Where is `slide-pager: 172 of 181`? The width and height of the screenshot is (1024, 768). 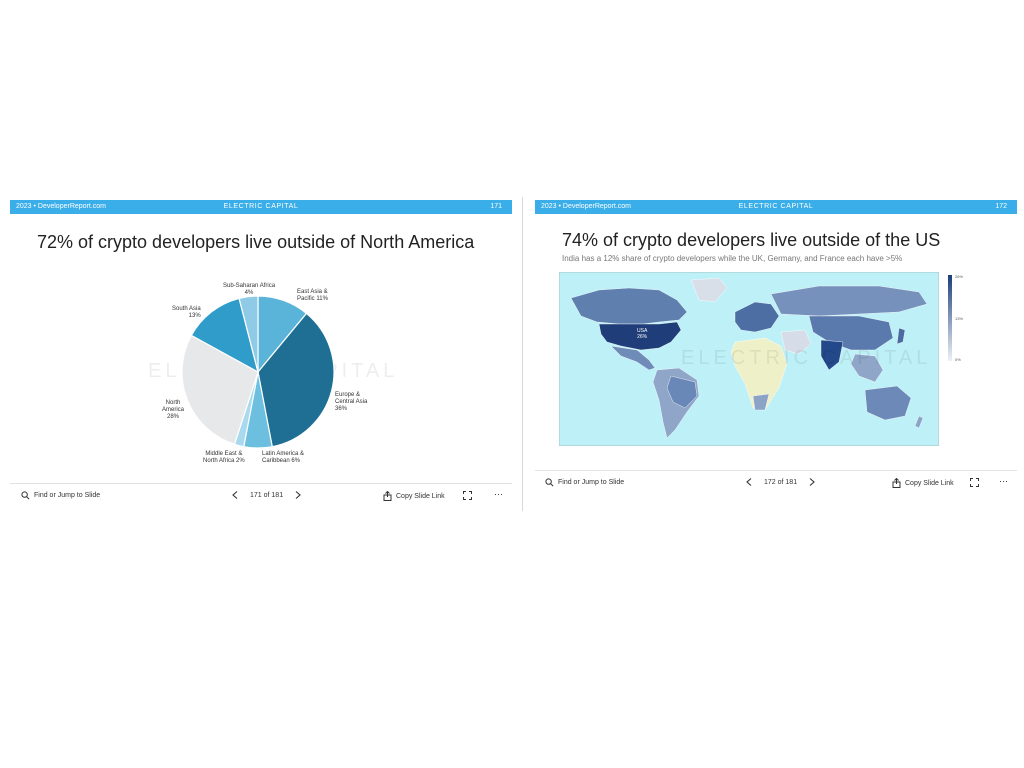 slide-pager: 172 of 181 is located at coordinates (780, 482).